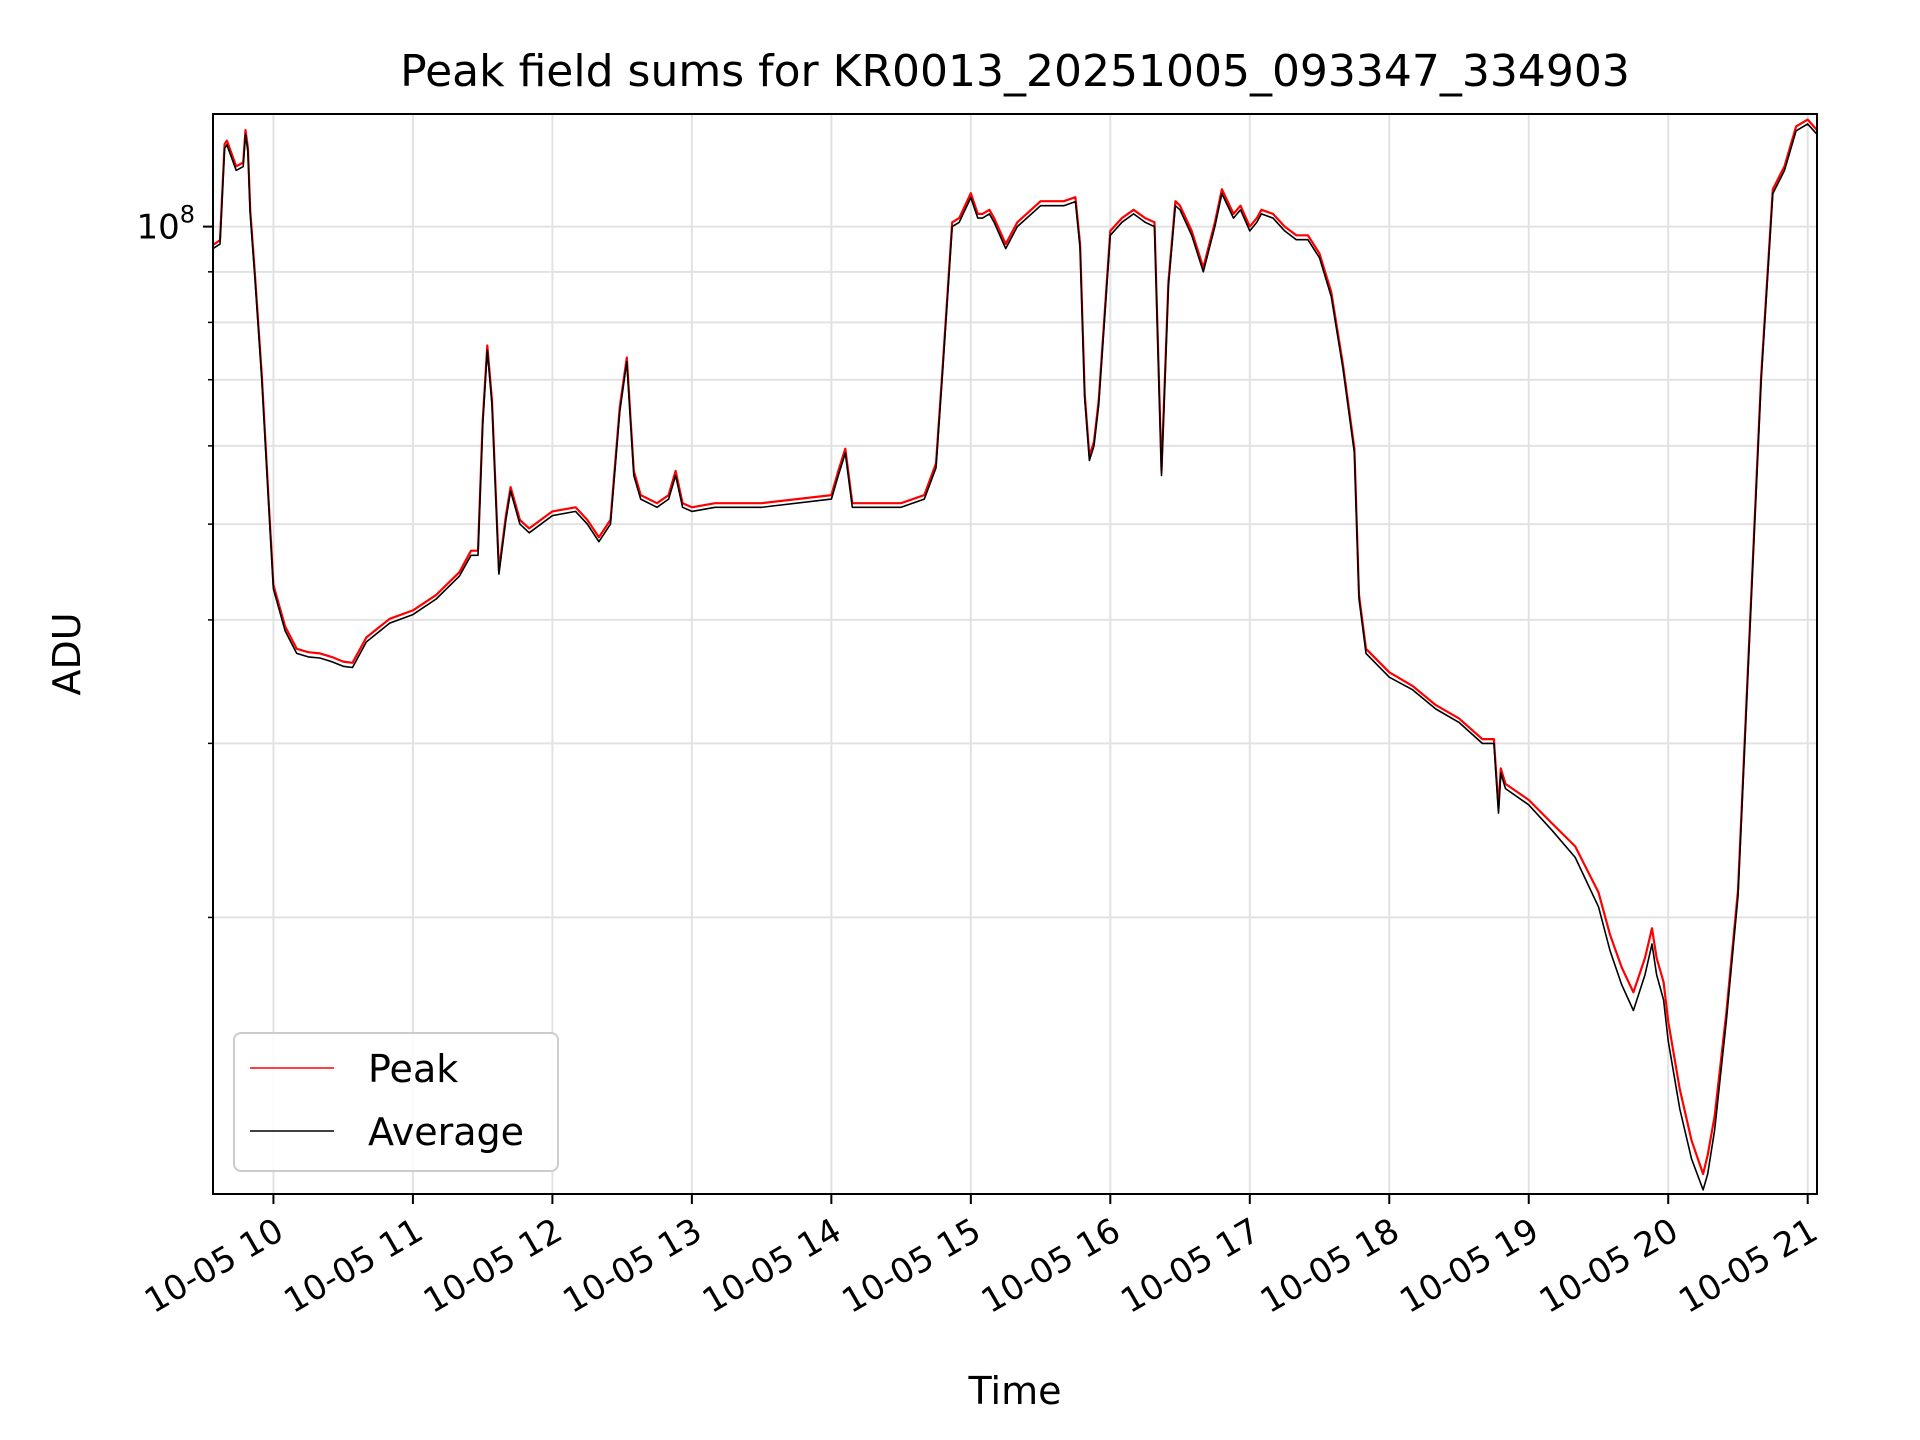 The image size is (1920, 1440). Describe the element at coordinates (67, 653) in the screenshot. I see `y-axis-label: ADU` at that location.